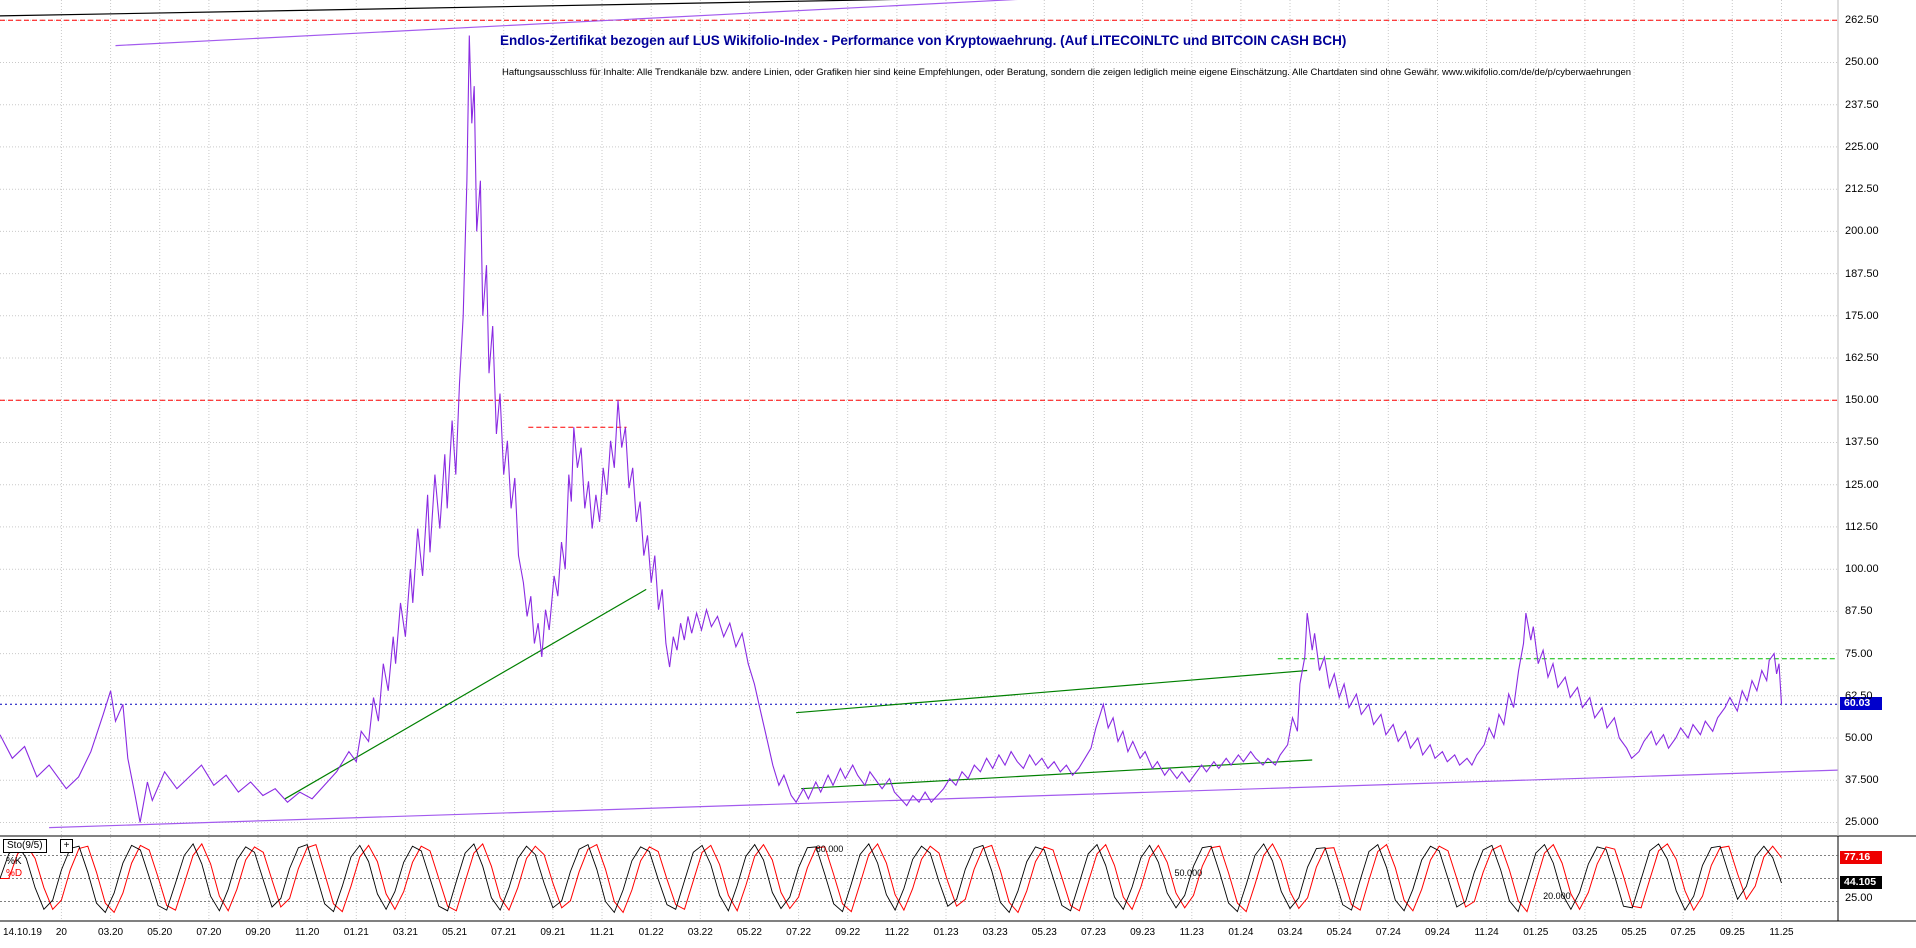 This screenshot has width=1916, height=948. Describe the element at coordinates (1437, 932) in the screenshot. I see `x-axis-label: 09.24` at that location.